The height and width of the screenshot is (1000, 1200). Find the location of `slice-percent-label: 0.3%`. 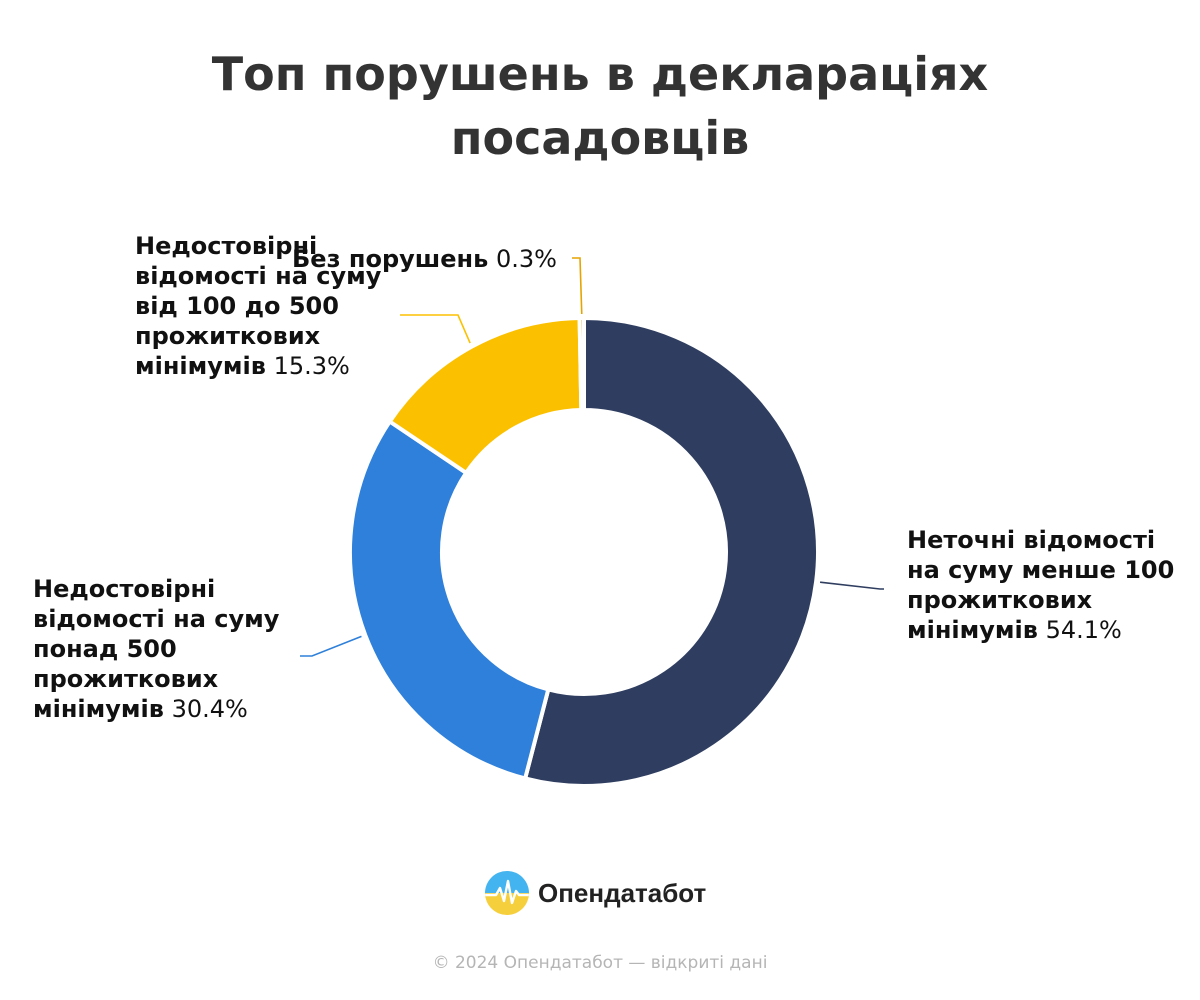

slice-percent-label: 0.3% is located at coordinates (526, 259).